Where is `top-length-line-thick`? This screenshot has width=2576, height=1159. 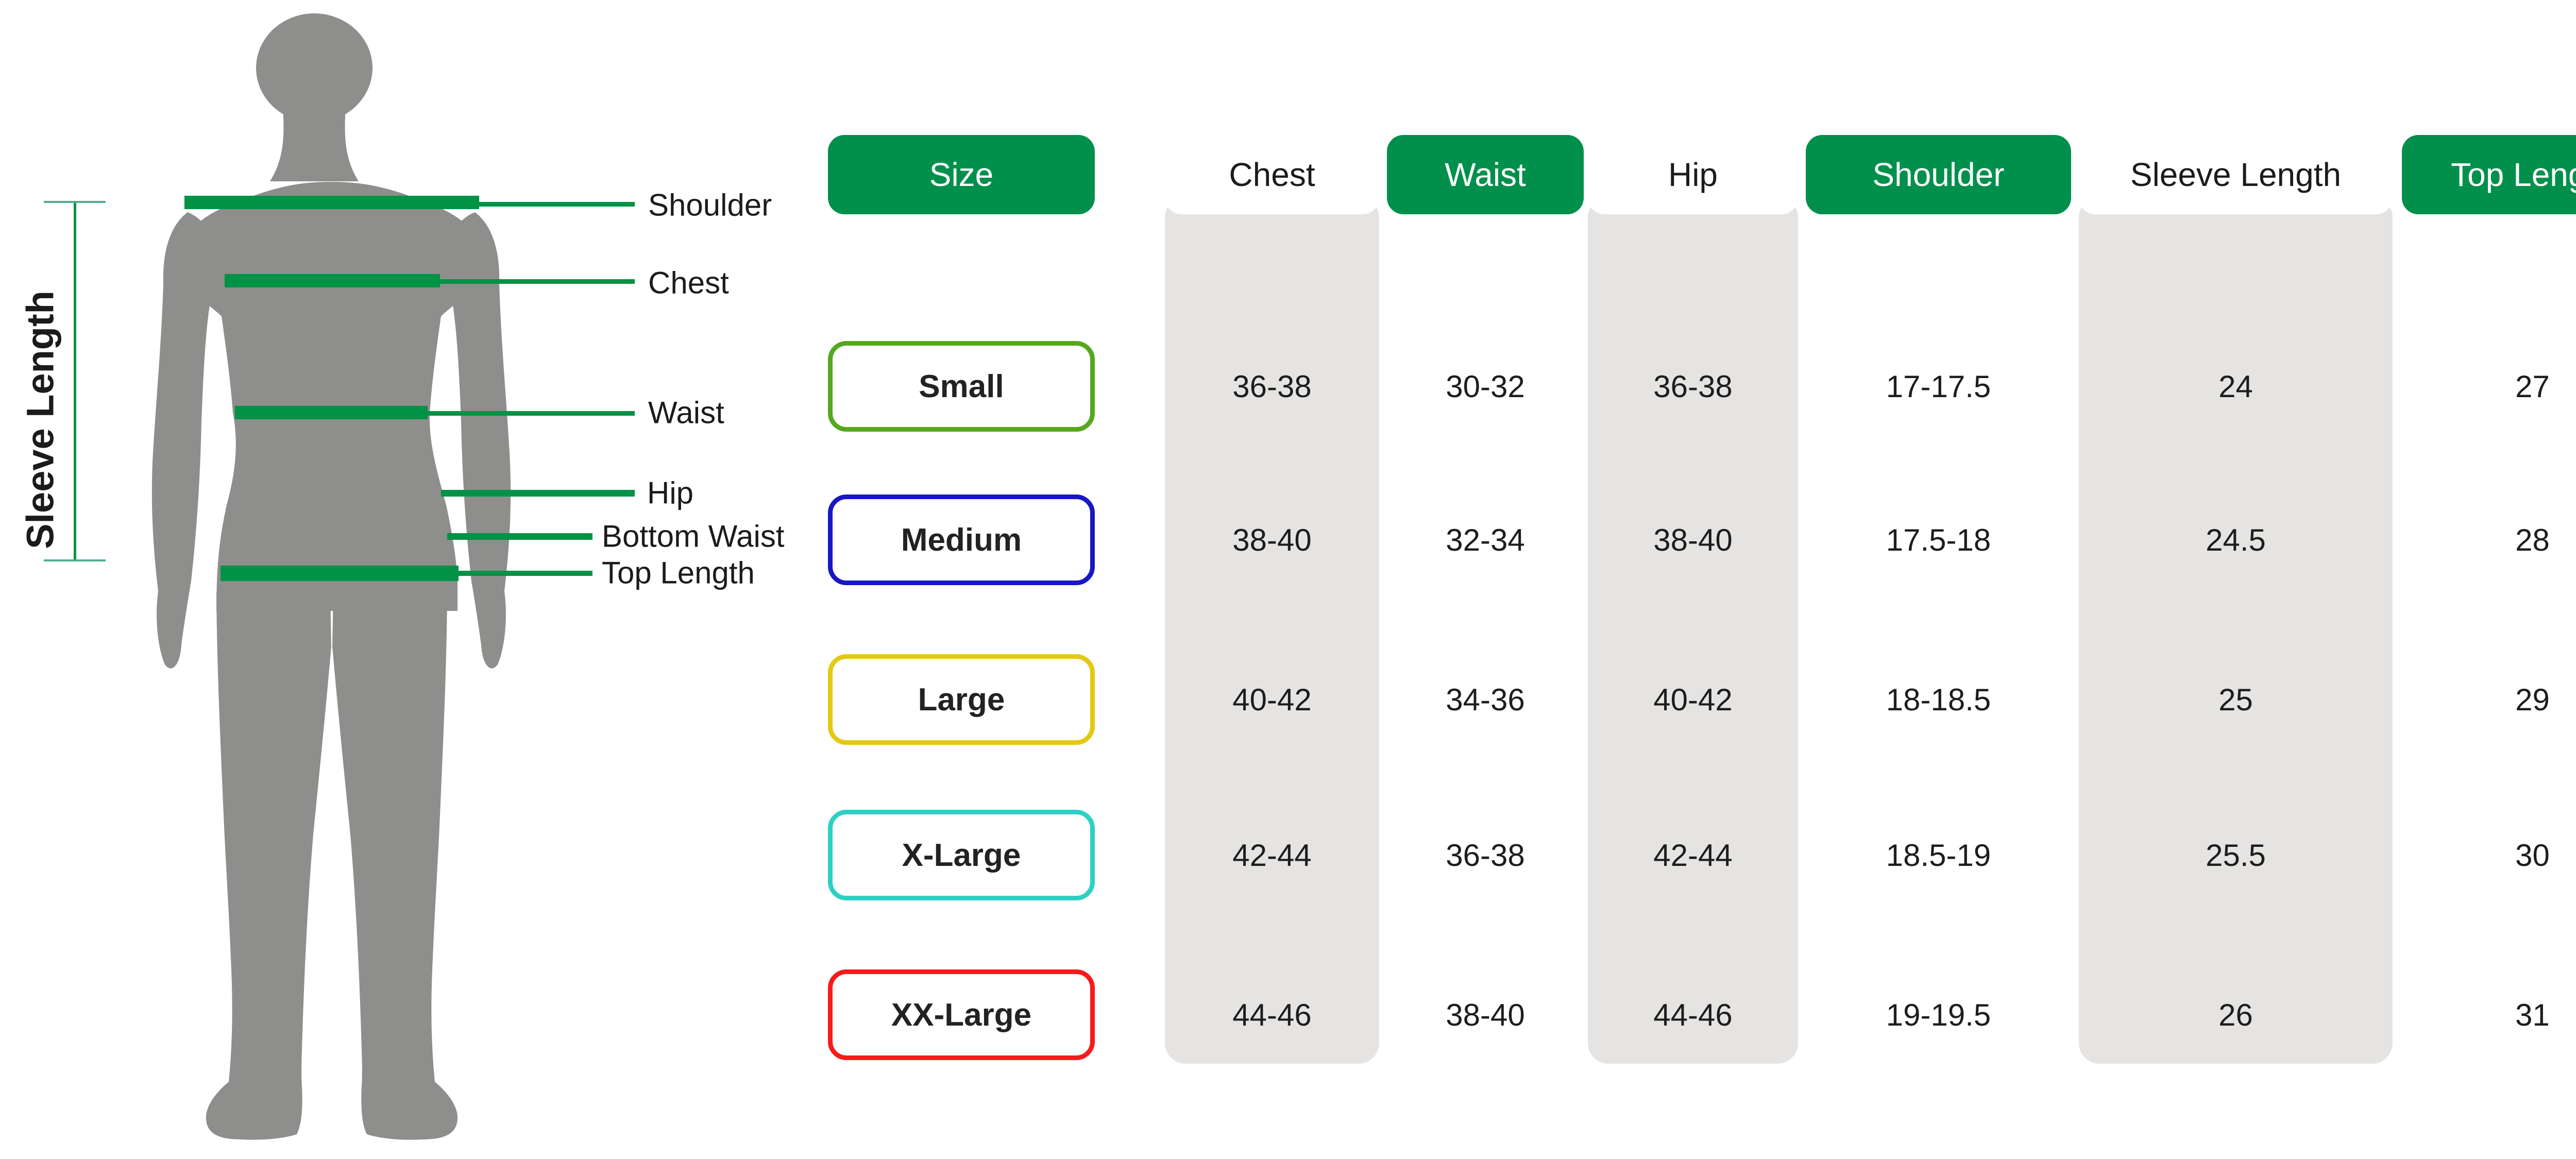
top-length-line-thick is located at coordinates (340, 573).